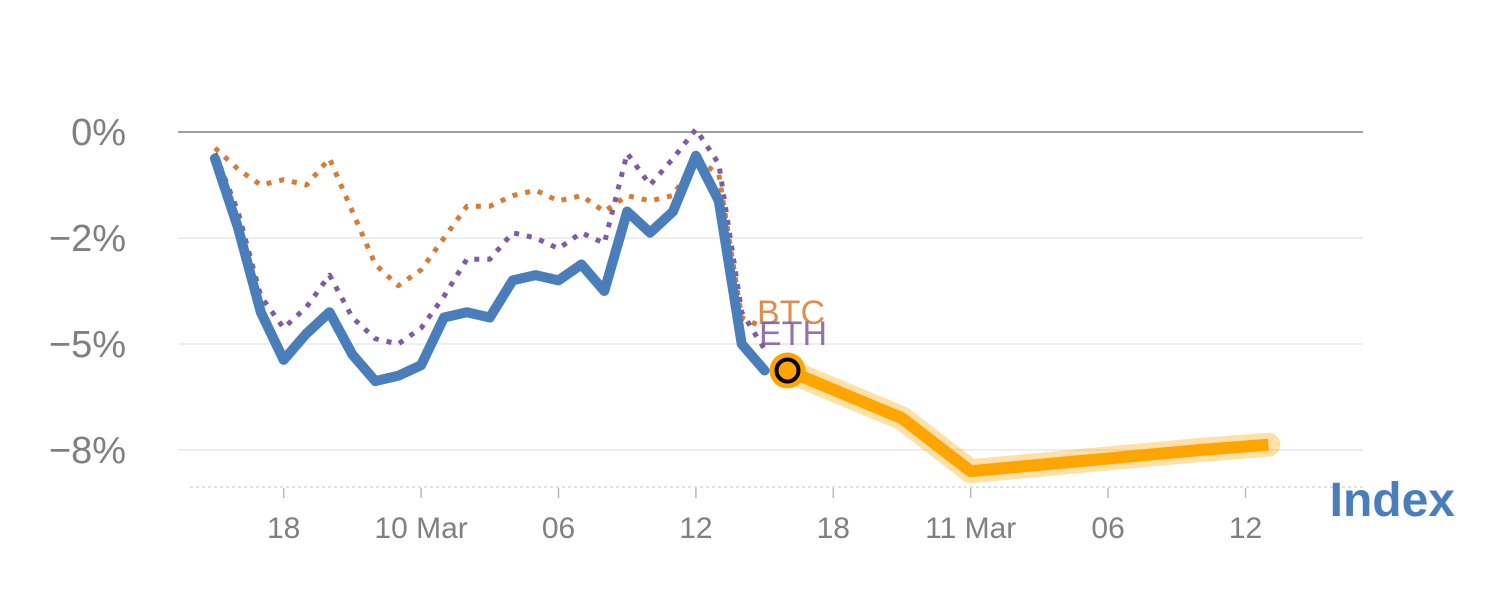  What do you see at coordinates (98, 133) in the screenshot?
I see `y-tick-label: 0%` at bounding box center [98, 133].